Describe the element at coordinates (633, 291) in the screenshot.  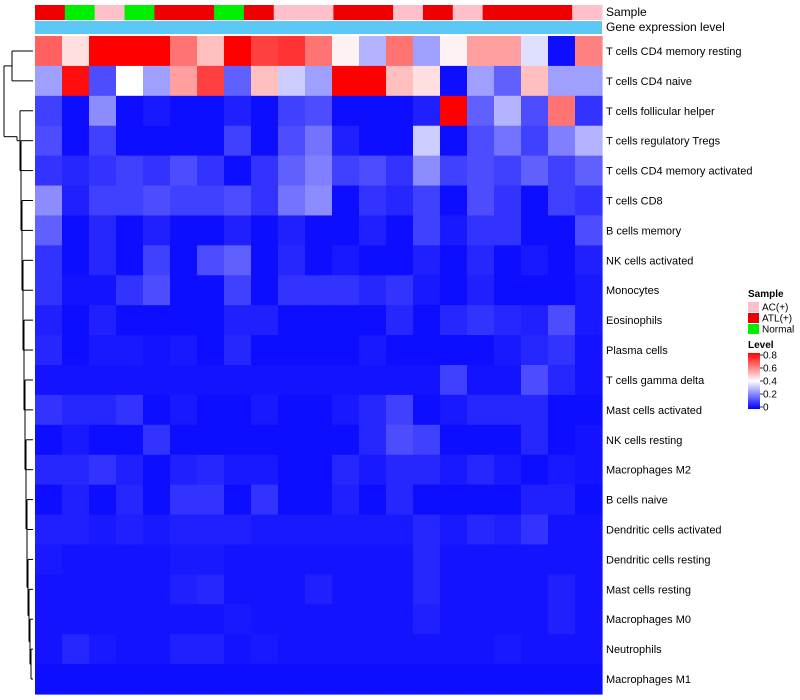
I see `row-label: Monocytes` at that location.